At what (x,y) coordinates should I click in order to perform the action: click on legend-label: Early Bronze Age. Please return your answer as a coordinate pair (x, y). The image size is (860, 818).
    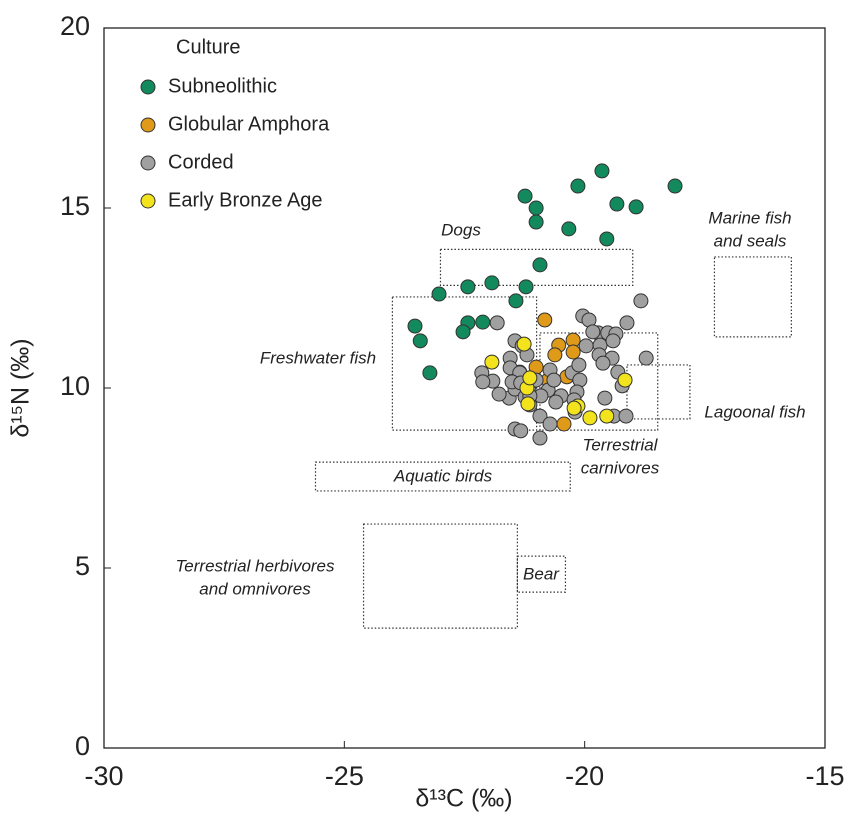
    Looking at the image, I should click on (245, 200).